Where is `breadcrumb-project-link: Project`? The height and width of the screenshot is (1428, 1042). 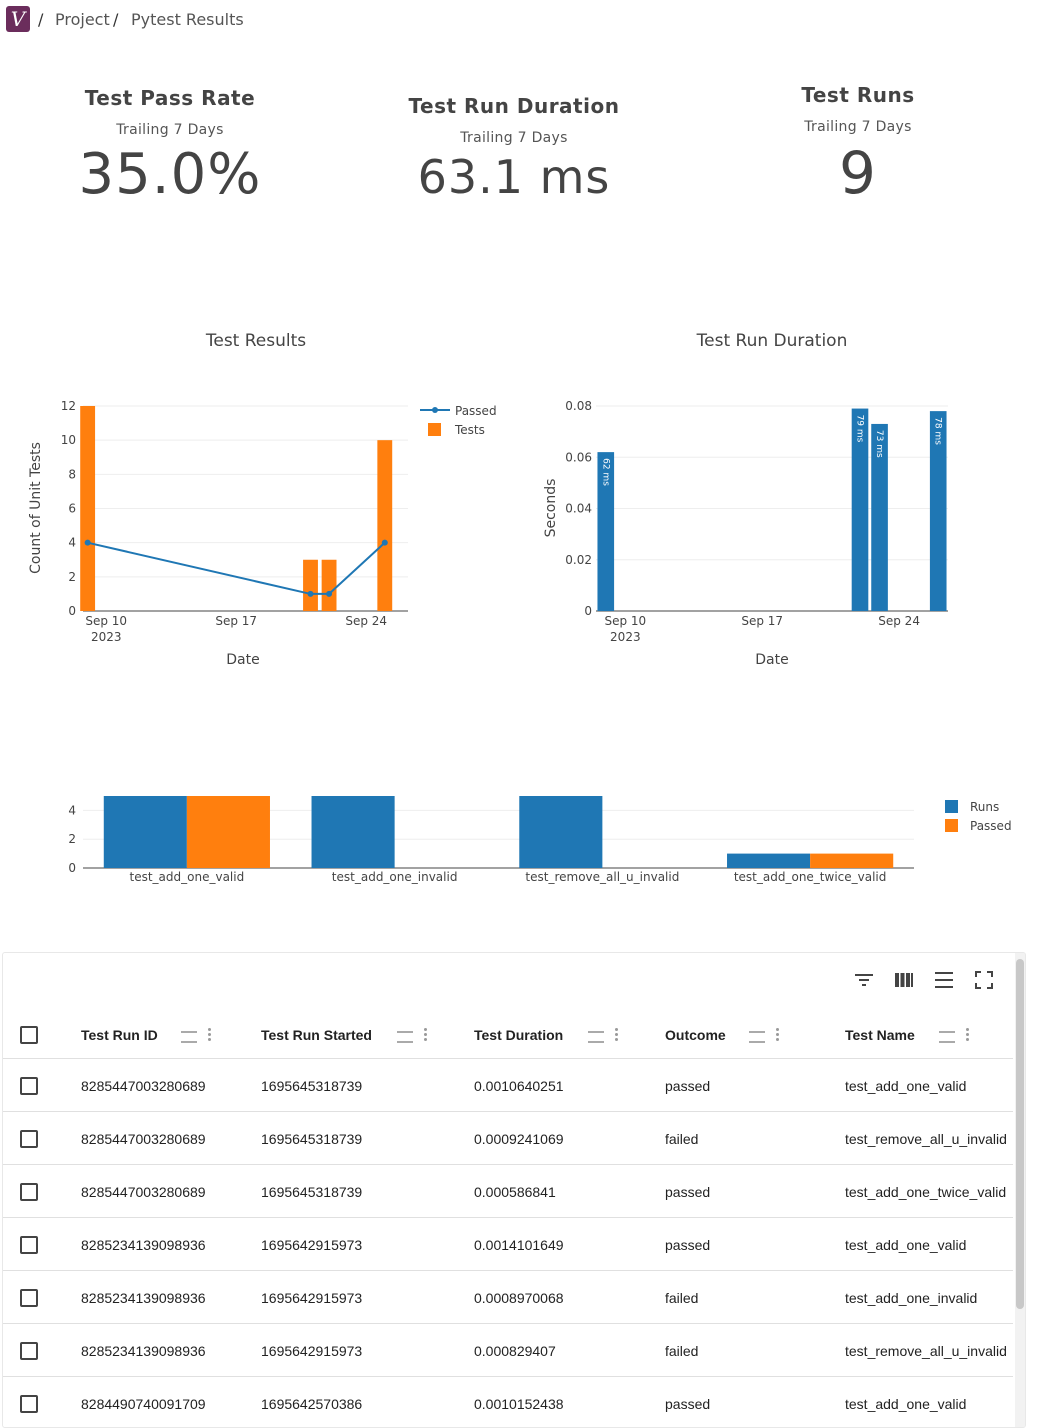 breadcrumb-project-link: Project is located at coordinates (82, 19).